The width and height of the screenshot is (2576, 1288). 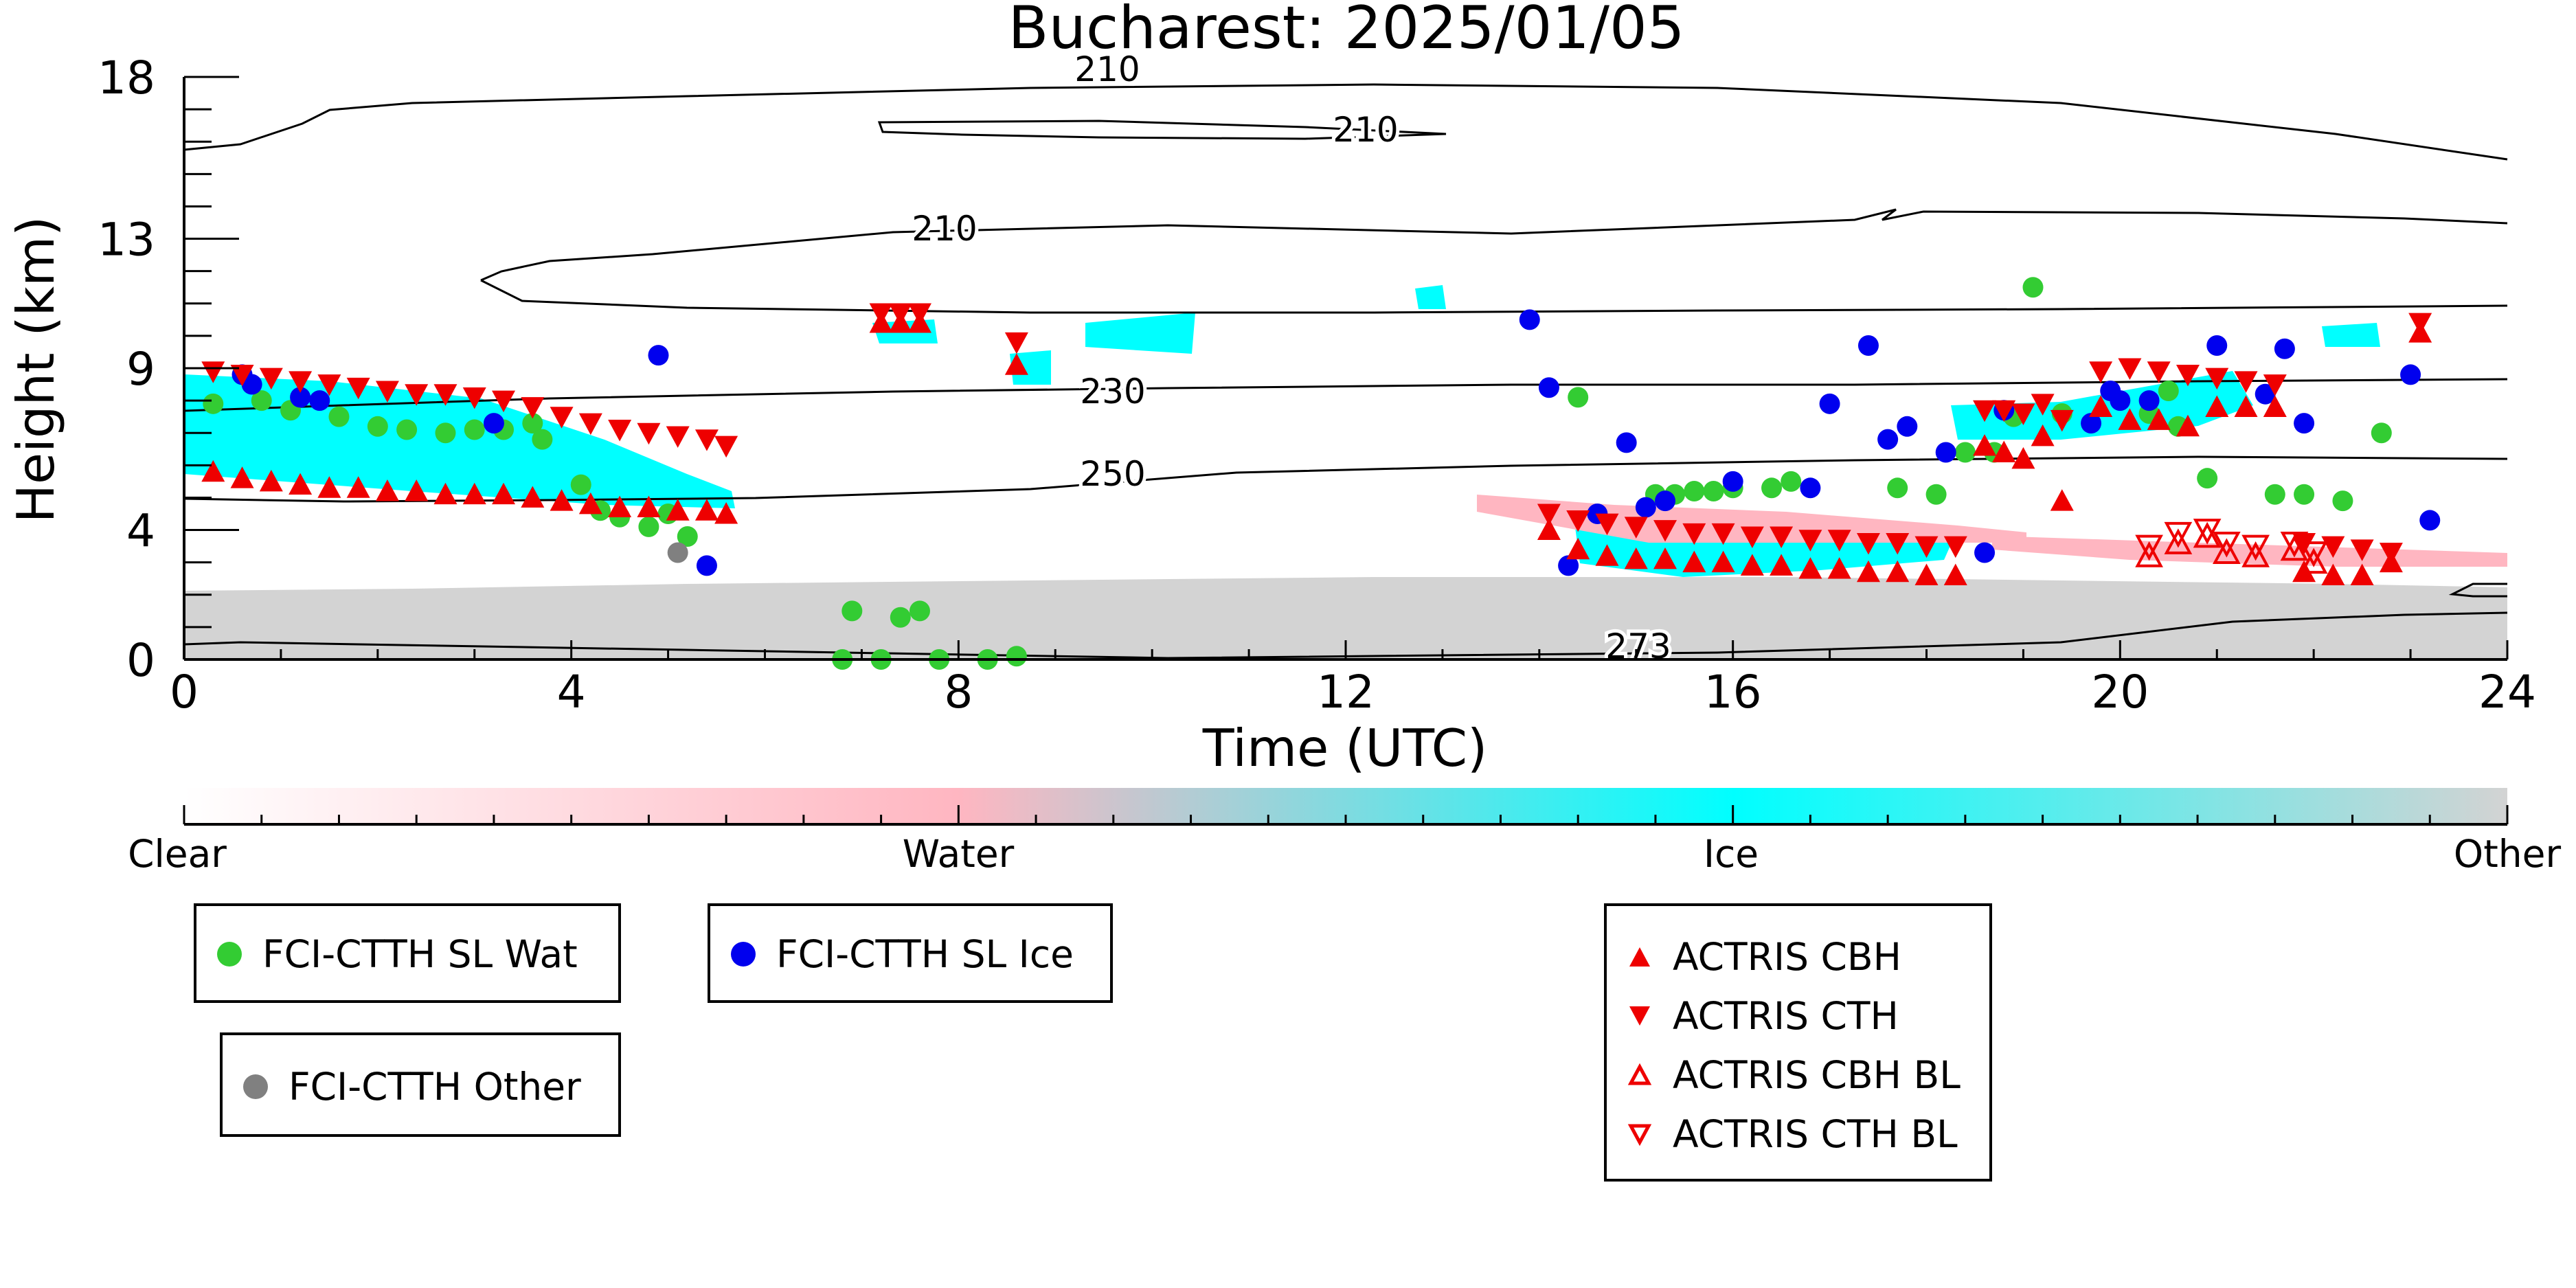 What do you see at coordinates (1733, 692) in the screenshot?
I see `x-tick-label: 16` at bounding box center [1733, 692].